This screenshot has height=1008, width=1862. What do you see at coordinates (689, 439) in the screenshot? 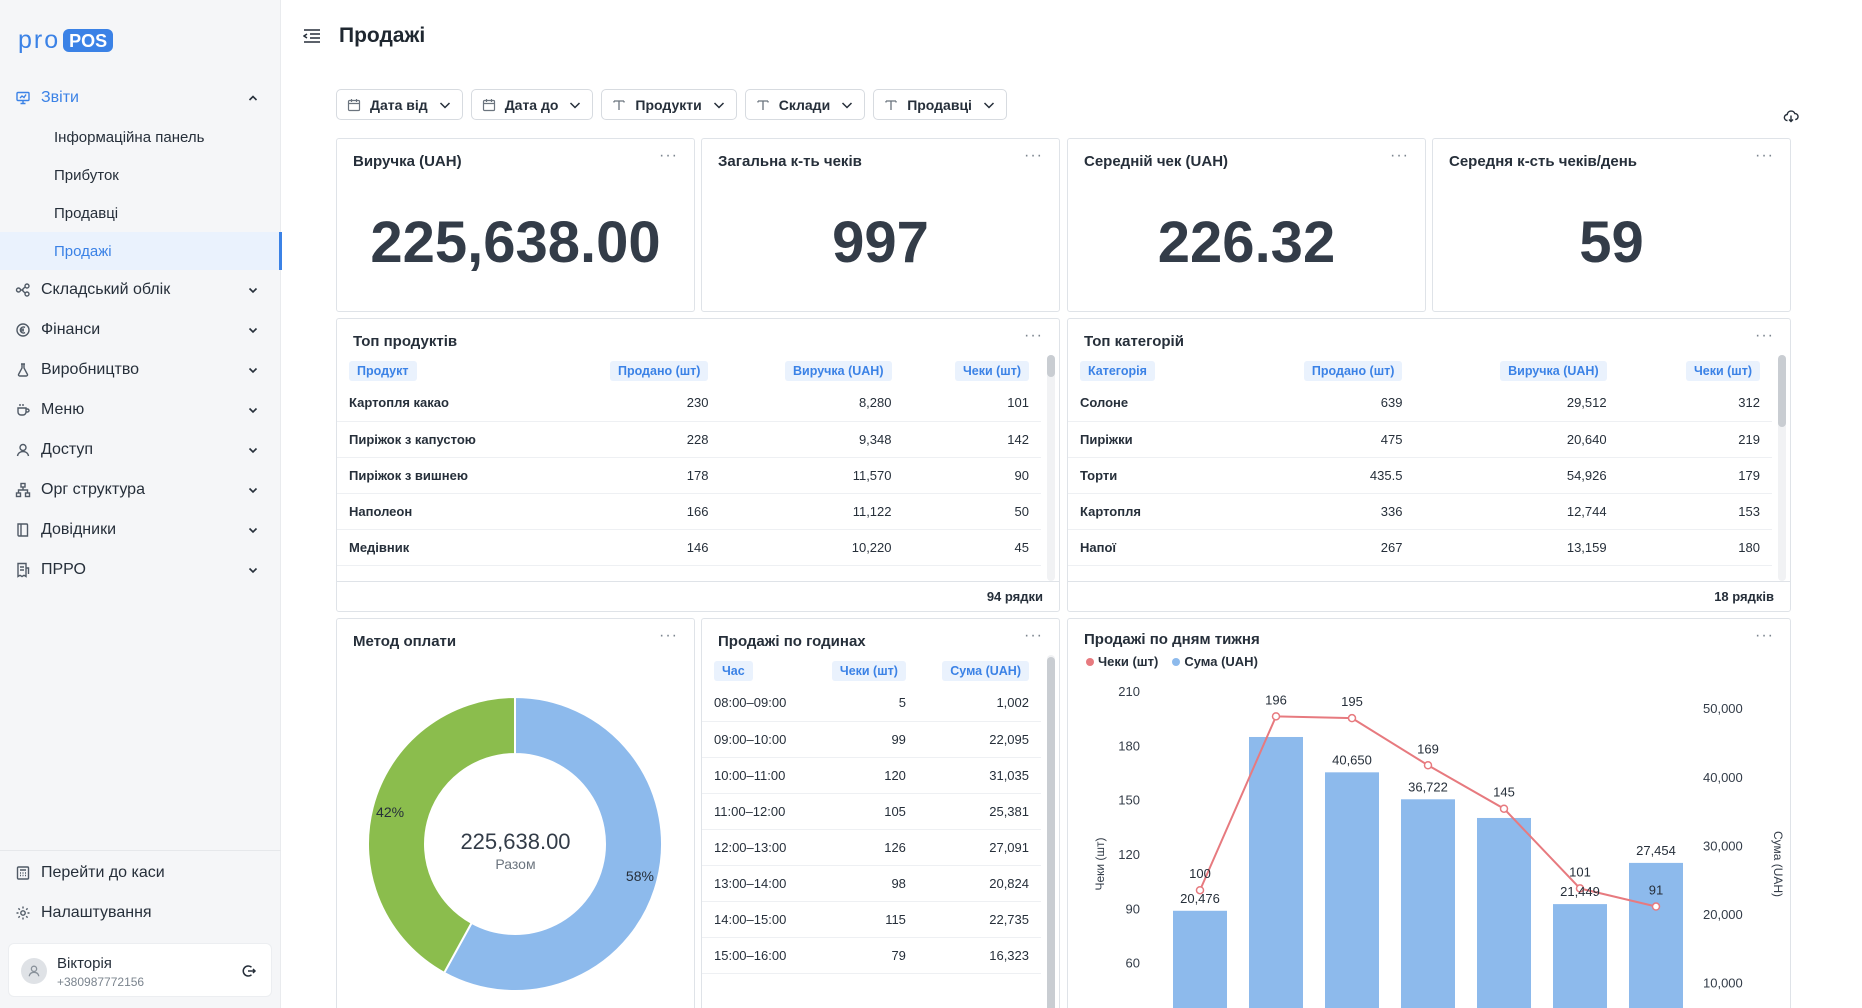
I see `table-row: Пиріжок з капустою 228 9,348 142` at bounding box center [689, 439].